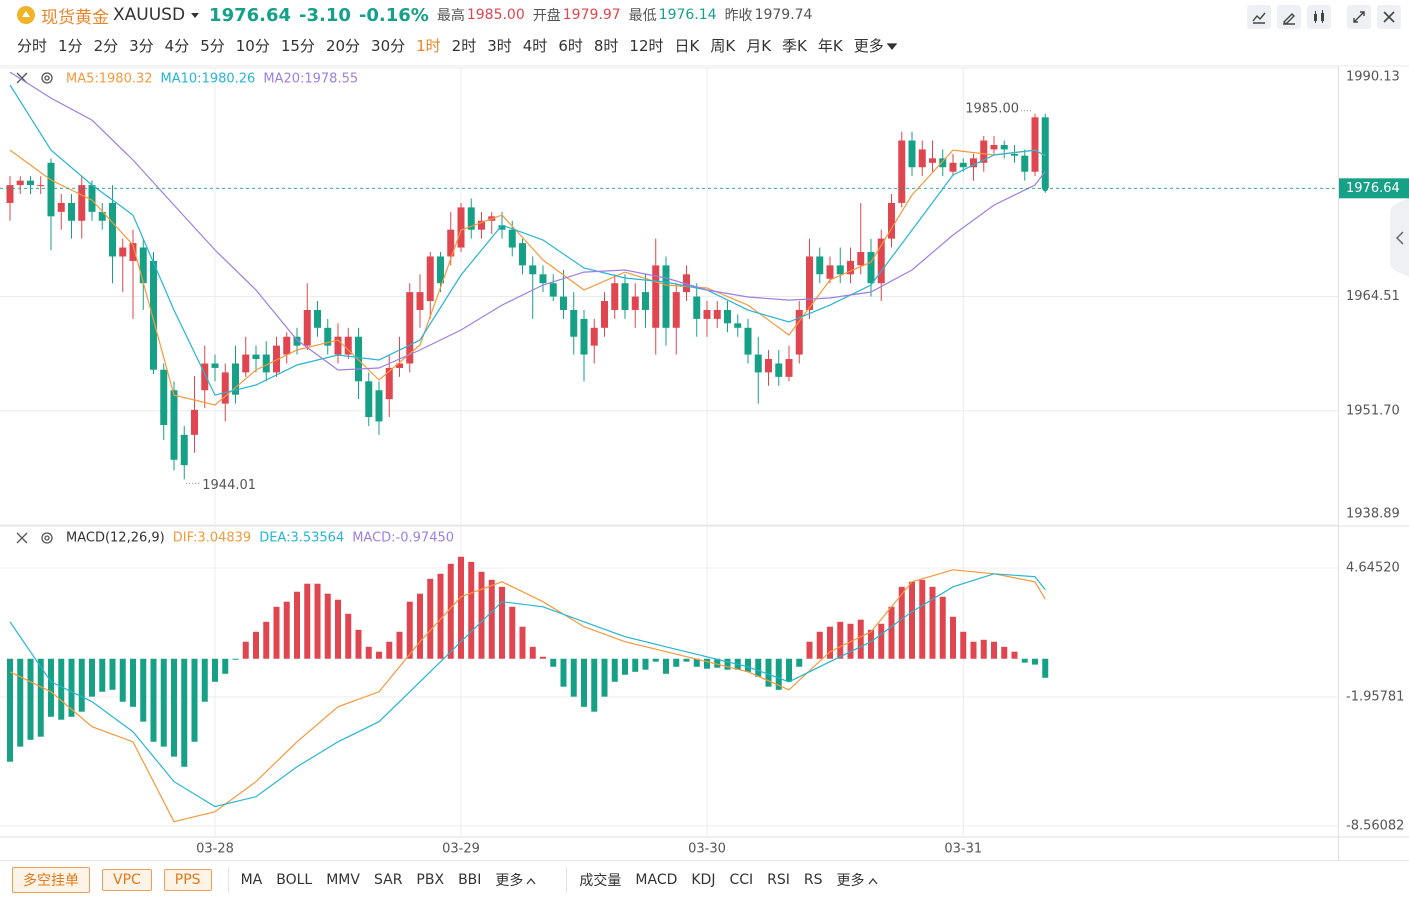 The width and height of the screenshot is (1409, 899). Describe the element at coordinates (22, 538) in the screenshot. I see `close-icon` at that location.